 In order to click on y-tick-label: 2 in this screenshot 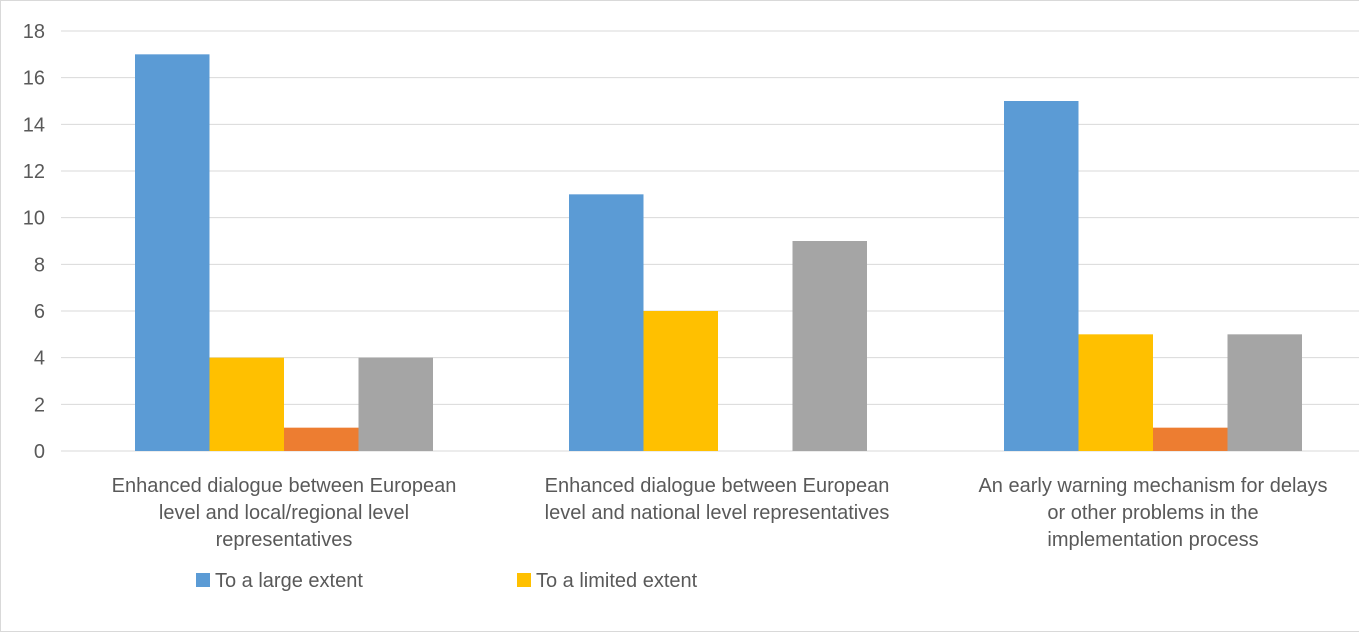, I will do `click(39, 405)`.